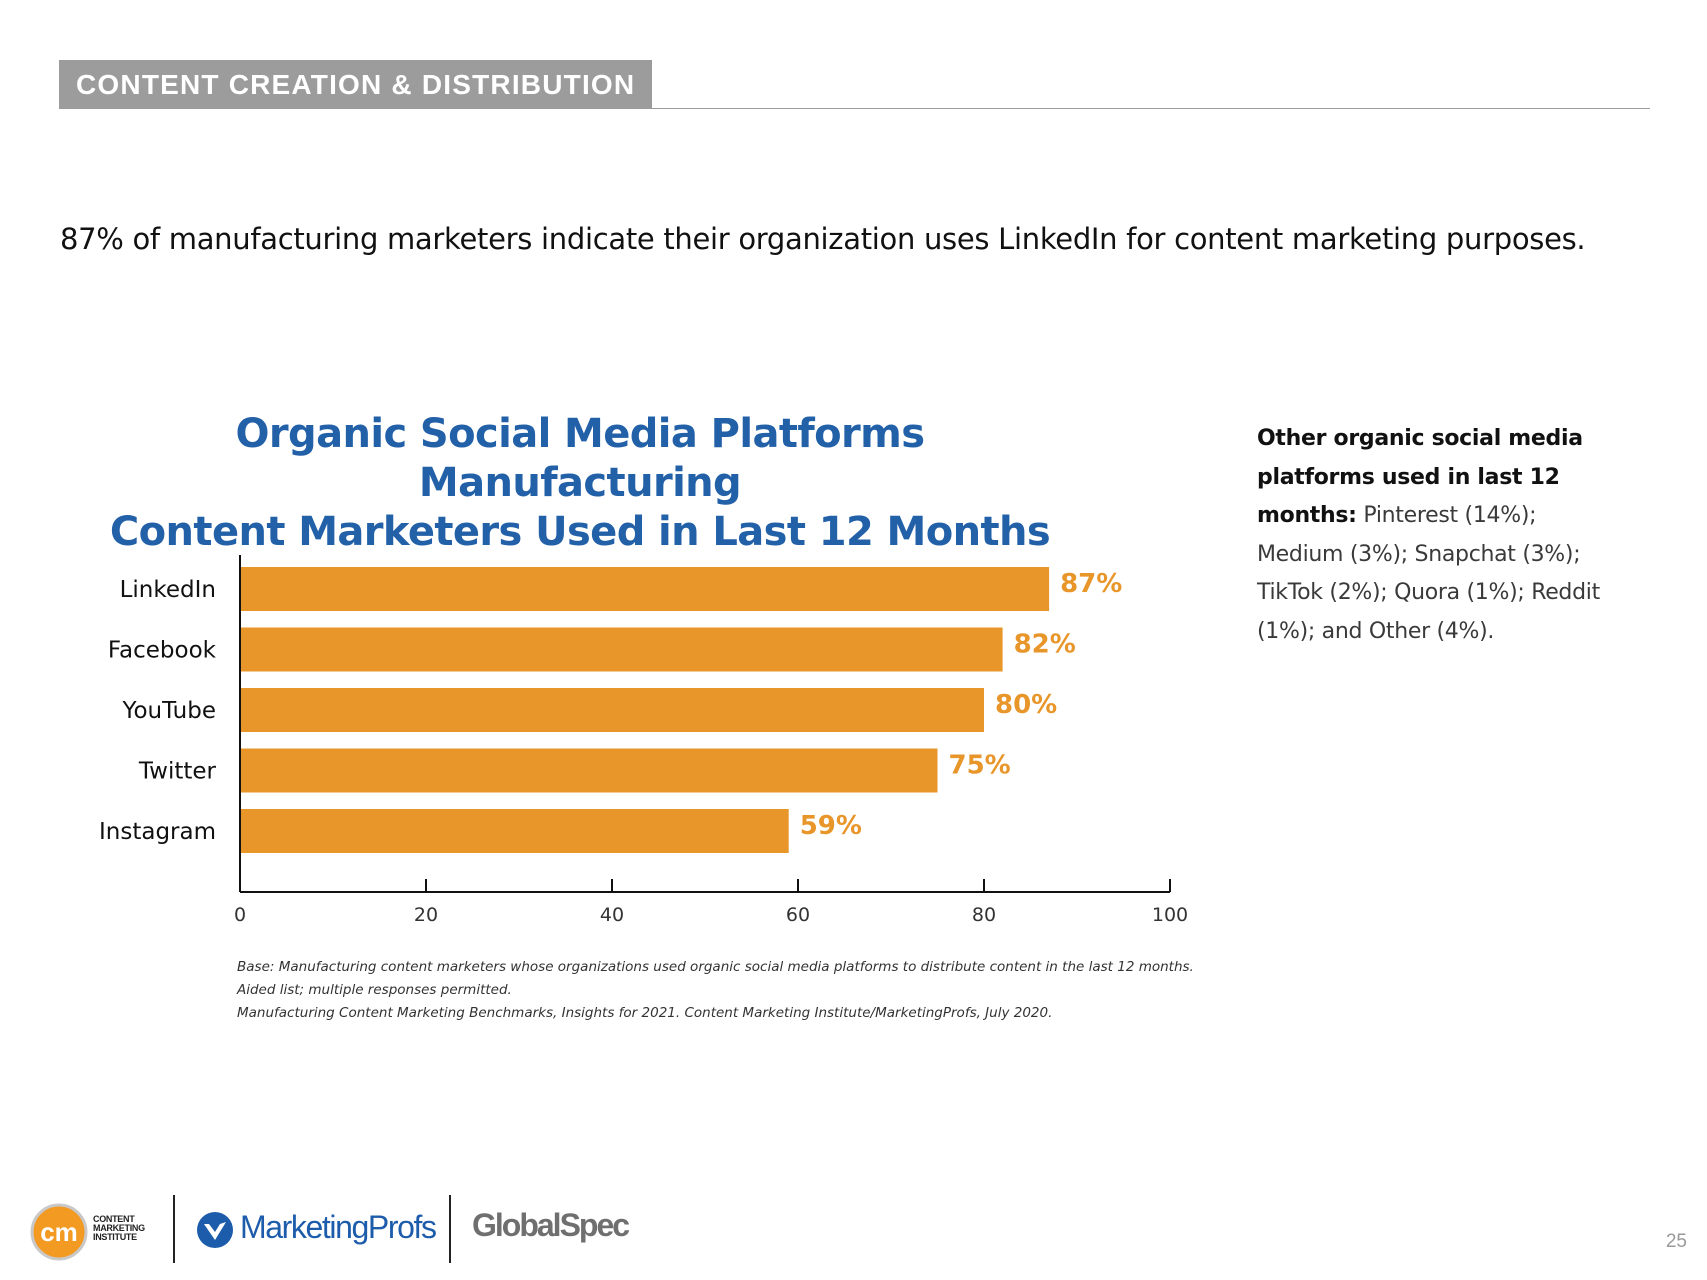 The image size is (1707, 1280). What do you see at coordinates (1091, 584) in the screenshot?
I see `data-label: 87%` at bounding box center [1091, 584].